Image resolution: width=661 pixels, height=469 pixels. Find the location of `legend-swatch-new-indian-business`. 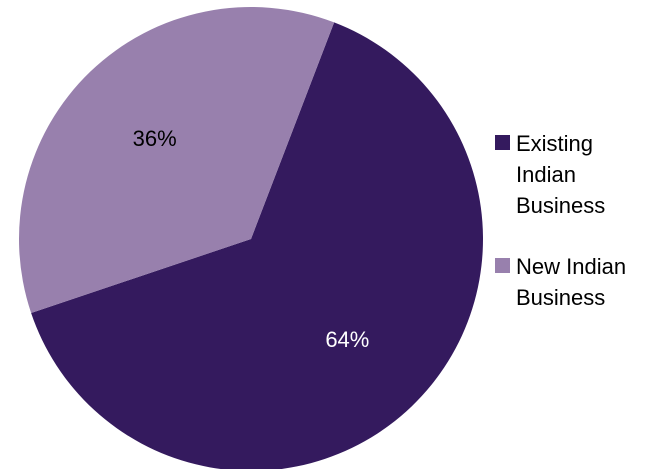

legend-swatch-new-indian-business is located at coordinates (502, 265).